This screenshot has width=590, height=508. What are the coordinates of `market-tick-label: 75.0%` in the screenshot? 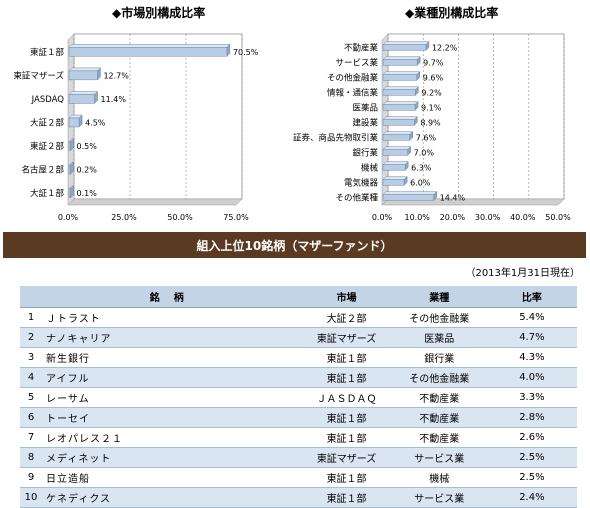 It's located at (236, 217).